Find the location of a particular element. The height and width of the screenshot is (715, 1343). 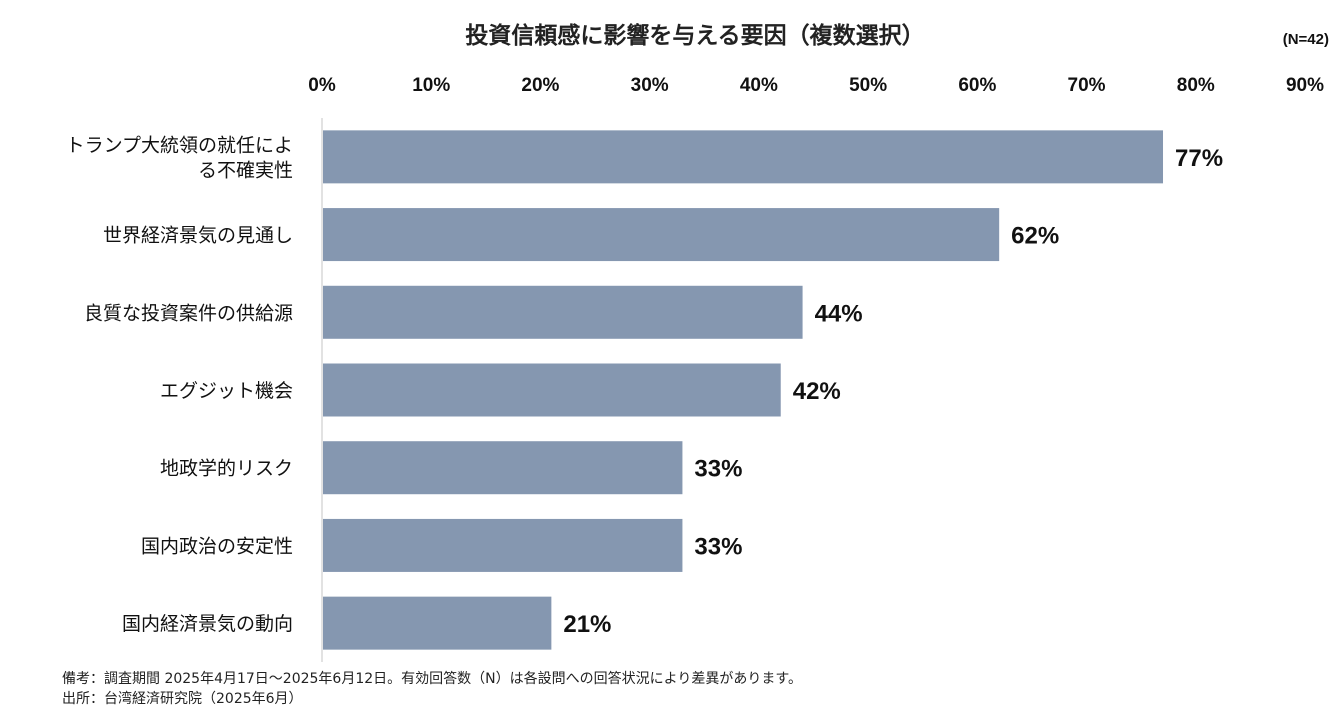

value-label: 44% is located at coordinates (839, 313).